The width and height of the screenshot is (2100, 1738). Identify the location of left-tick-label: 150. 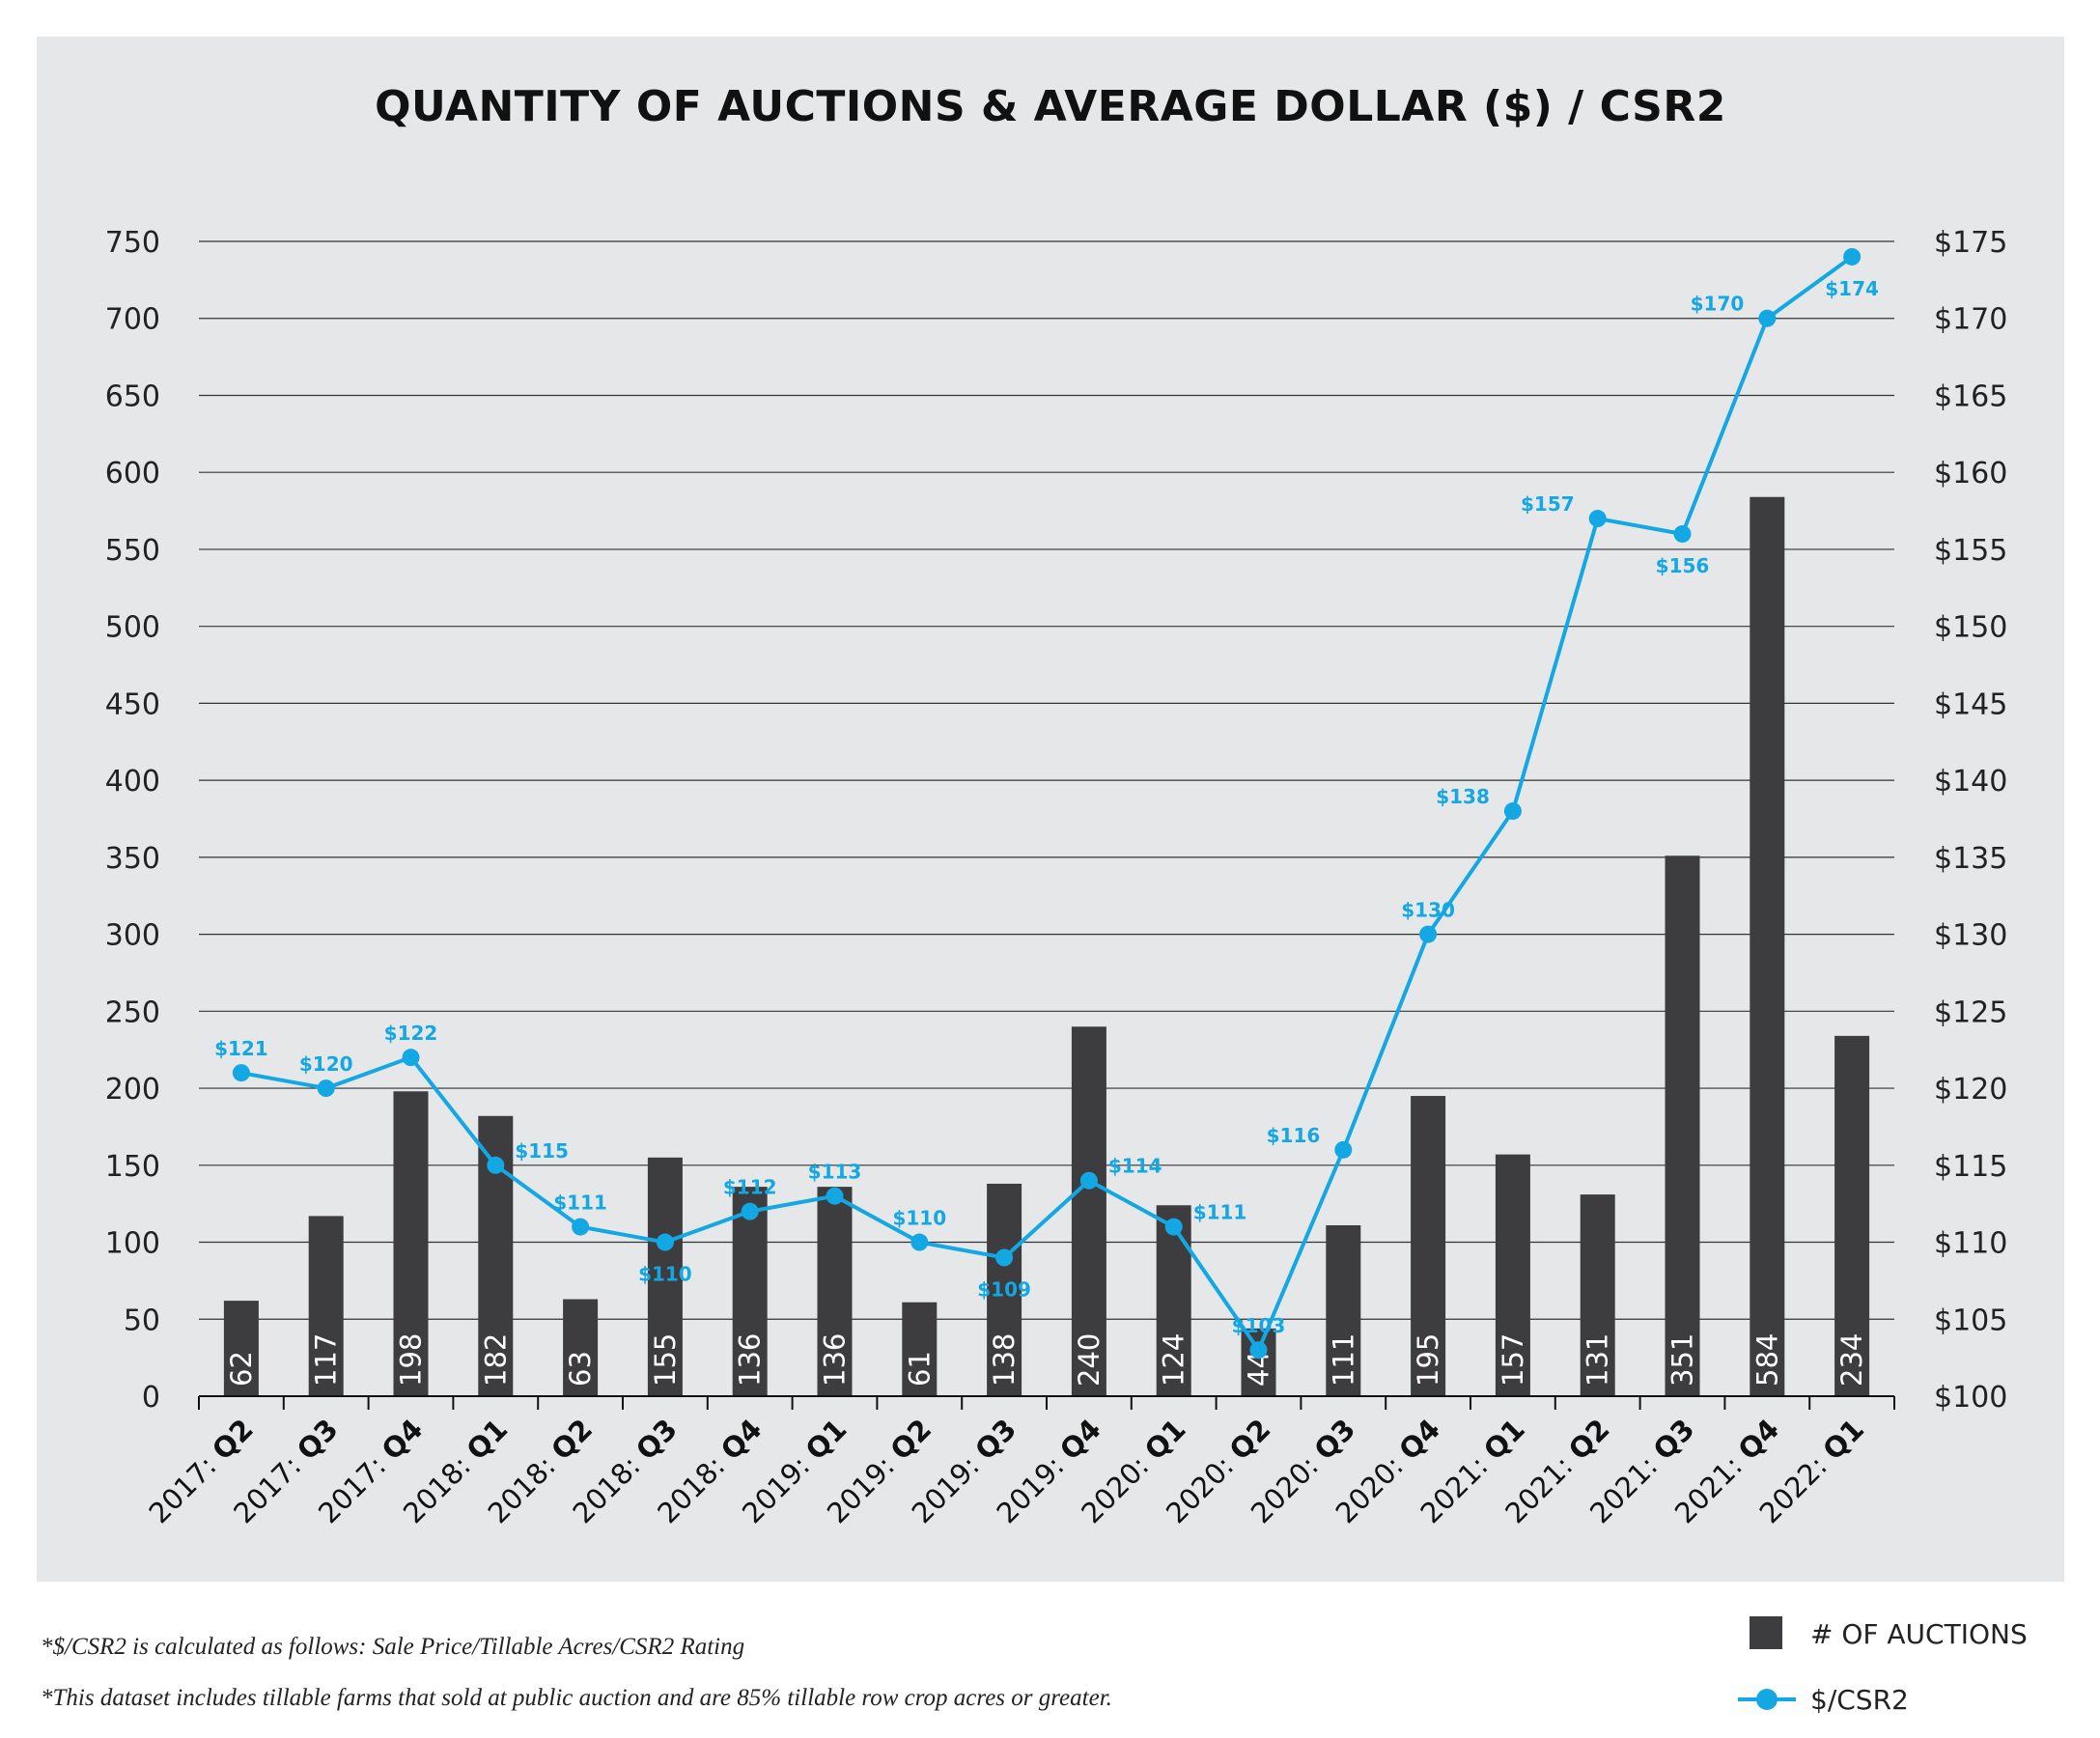
(132, 1167).